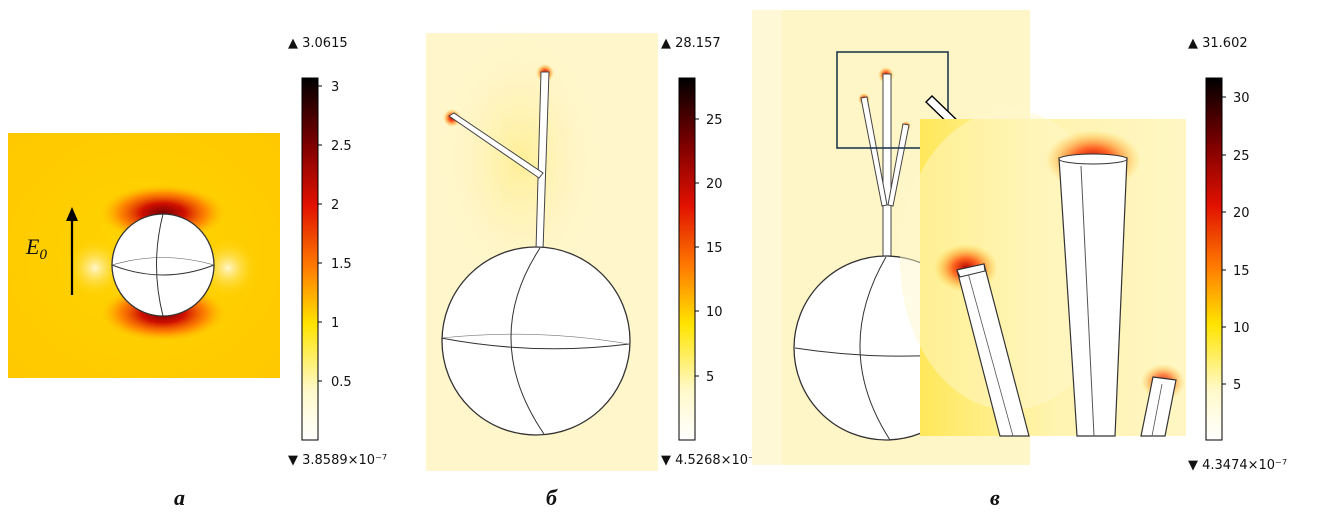 Image resolution: width=1323 pixels, height=515 pixels. What do you see at coordinates (1241, 328) in the screenshot?
I see `panel-c-tick-label: 10` at bounding box center [1241, 328].